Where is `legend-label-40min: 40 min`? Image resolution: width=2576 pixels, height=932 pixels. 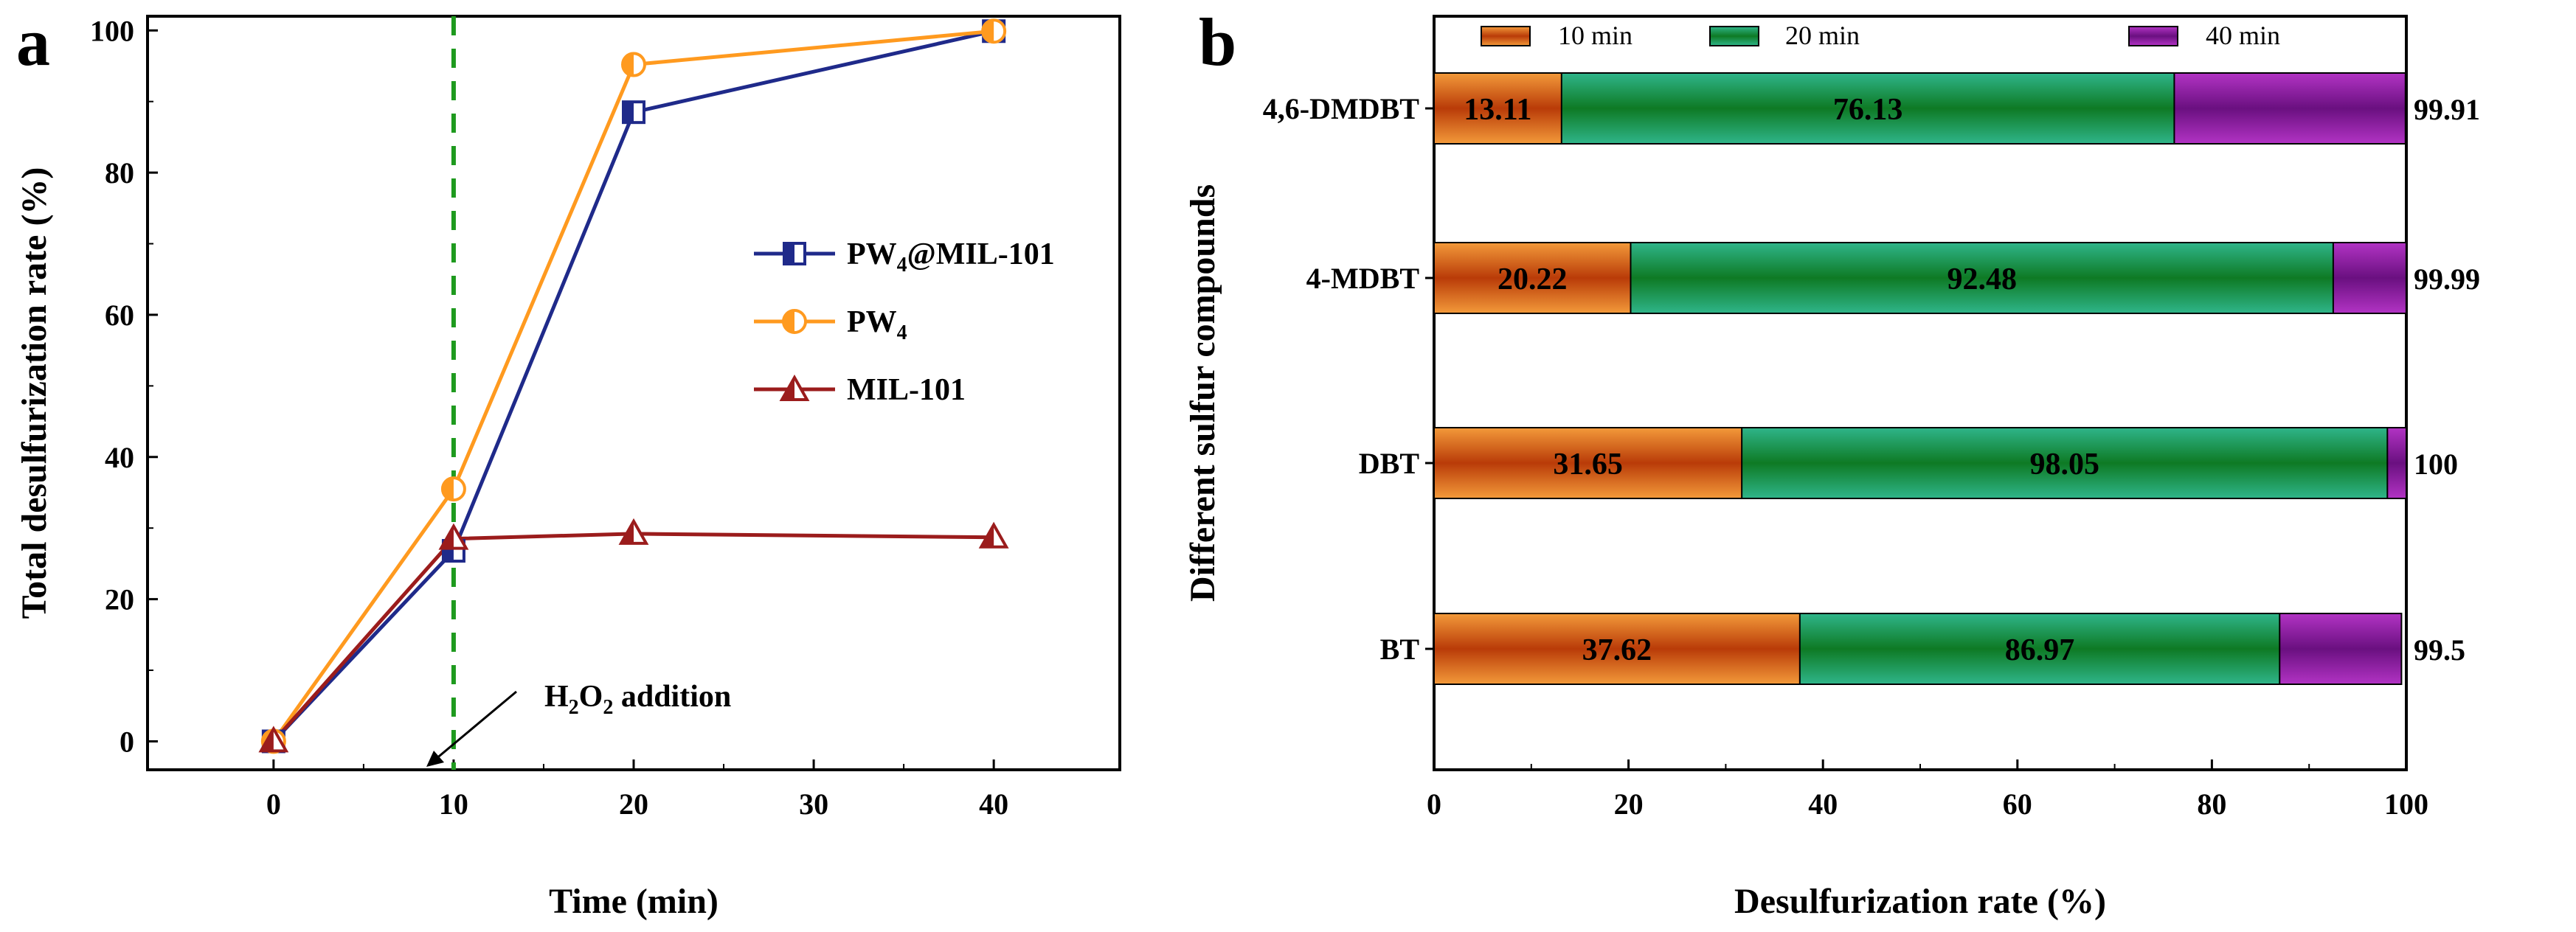
legend-label-40min: 40 min is located at coordinates (2243, 35).